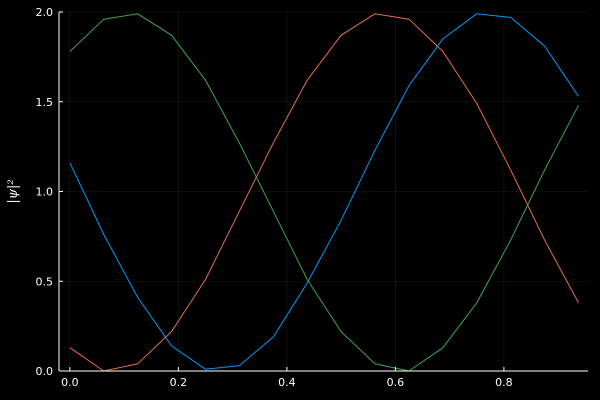 This screenshot has width=600, height=400. Describe the element at coordinates (13, 191) in the screenshot. I see `y-axis-label: |ψ|²` at that location.